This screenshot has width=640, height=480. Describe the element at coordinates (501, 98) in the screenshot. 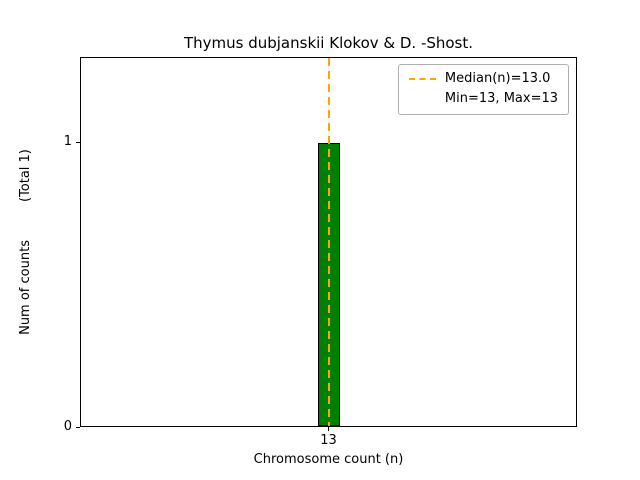

I see `legend-minmax-label: Min=13, Max=13` at that location.